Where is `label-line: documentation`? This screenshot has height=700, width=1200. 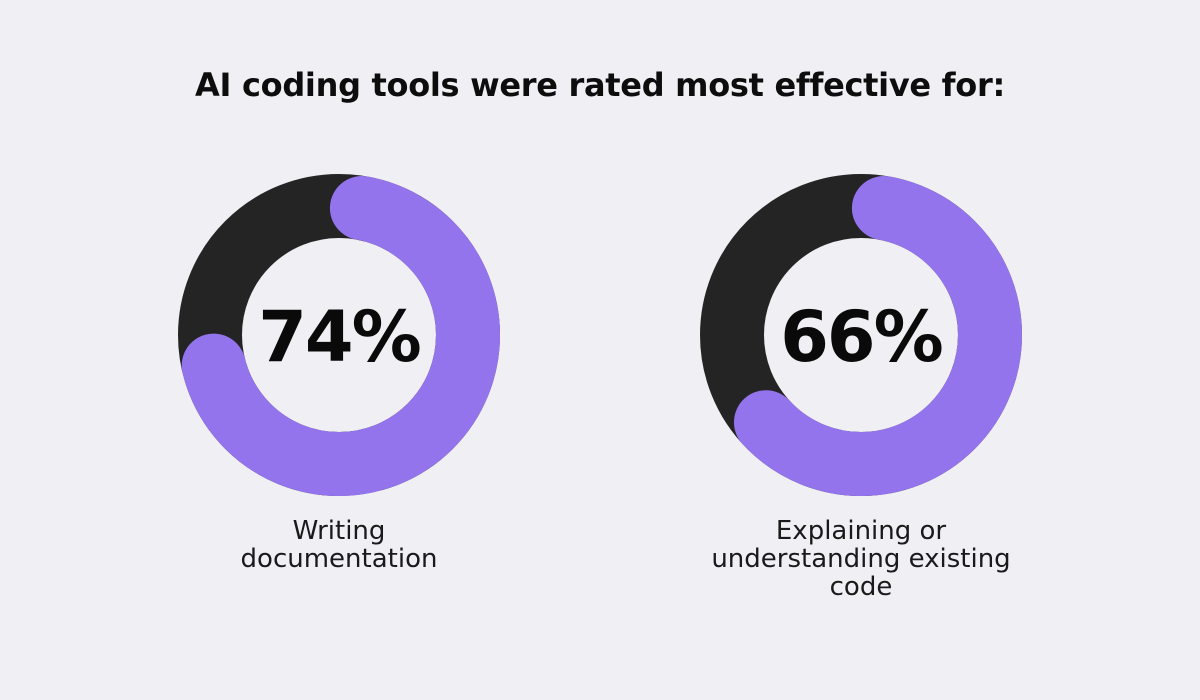 label-line: documentation is located at coordinates (339, 559).